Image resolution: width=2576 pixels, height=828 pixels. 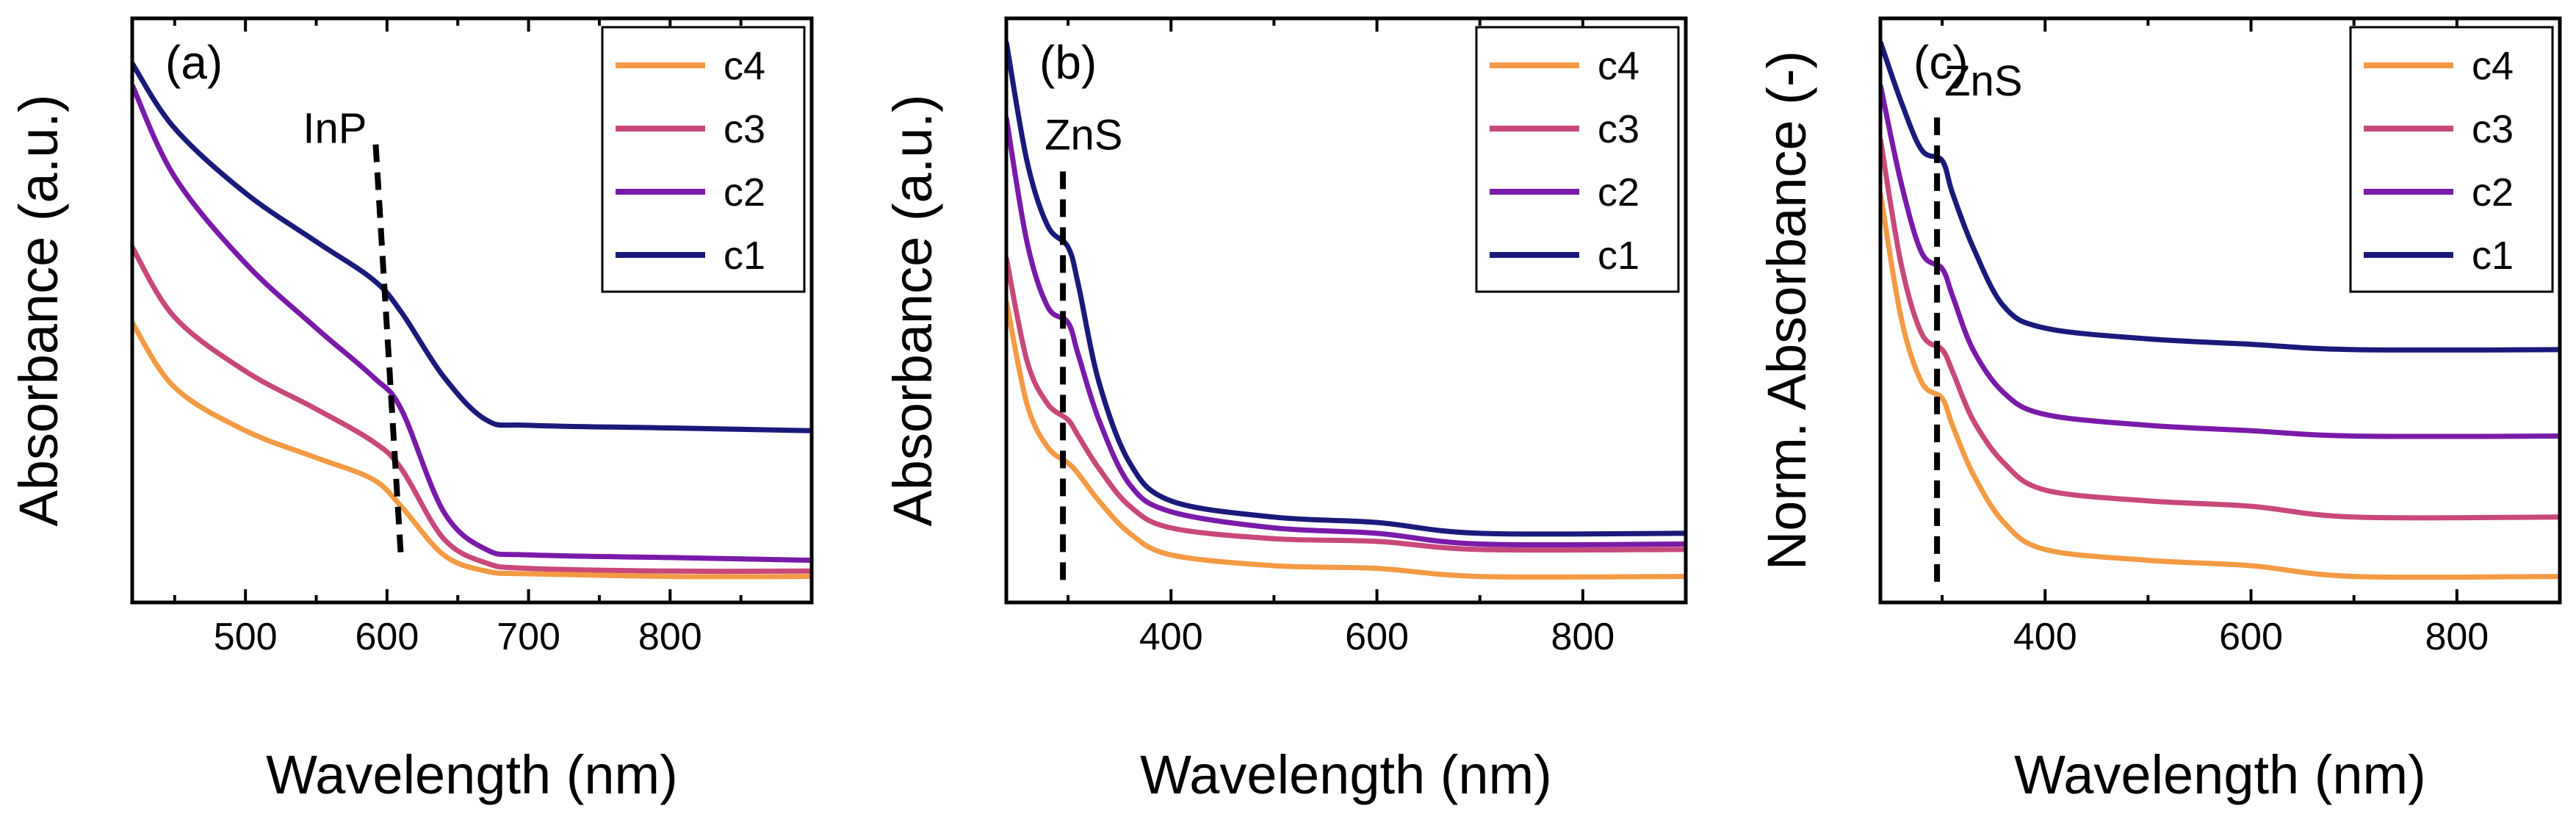 I want to click on annotation-dashed-line, so click(x=388, y=353).